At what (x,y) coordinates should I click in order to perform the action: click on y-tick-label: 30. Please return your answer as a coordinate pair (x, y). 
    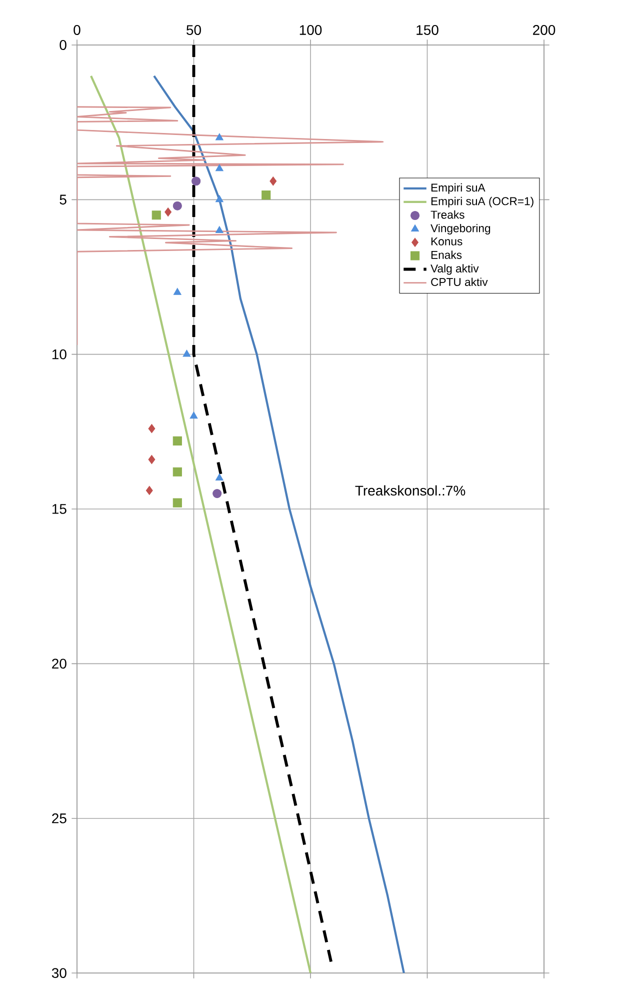
    Looking at the image, I should click on (59, 973).